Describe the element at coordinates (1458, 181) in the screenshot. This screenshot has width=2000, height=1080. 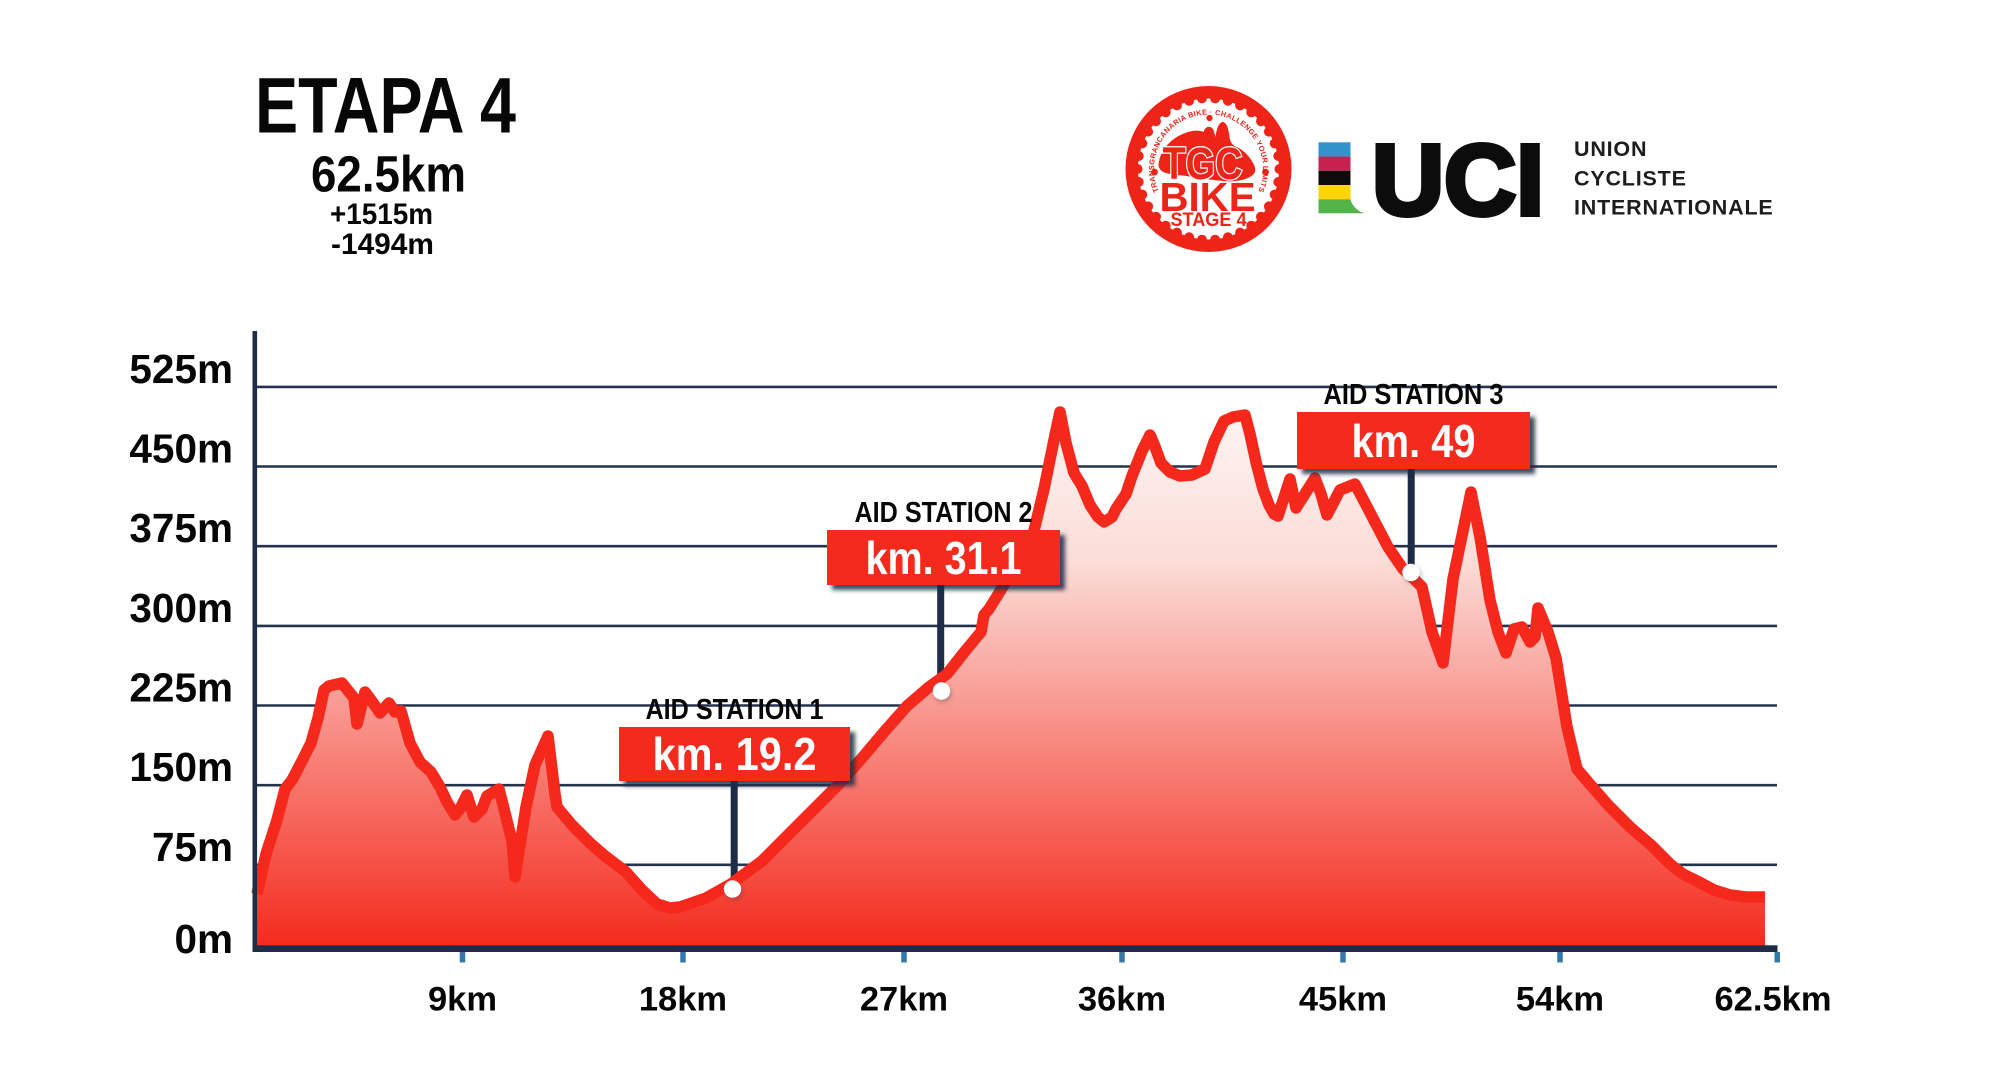
I see `svg-text: UCI` at that location.